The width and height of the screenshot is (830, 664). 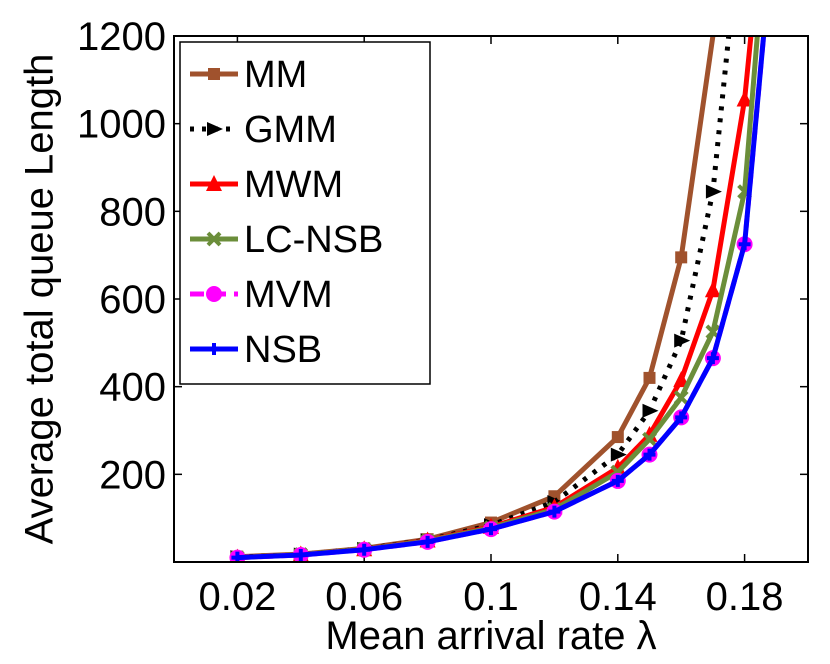 What do you see at coordinates (364, 597) in the screenshot?
I see `x-tick-label: 0.06` at bounding box center [364, 597].